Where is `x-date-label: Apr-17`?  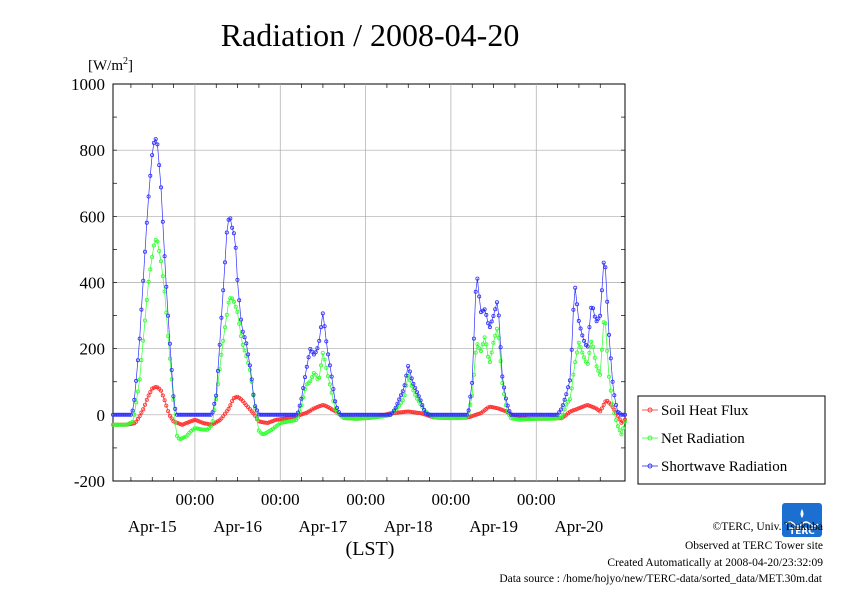 x-date-label: Apr-17 is located at coordinates (323, 526).